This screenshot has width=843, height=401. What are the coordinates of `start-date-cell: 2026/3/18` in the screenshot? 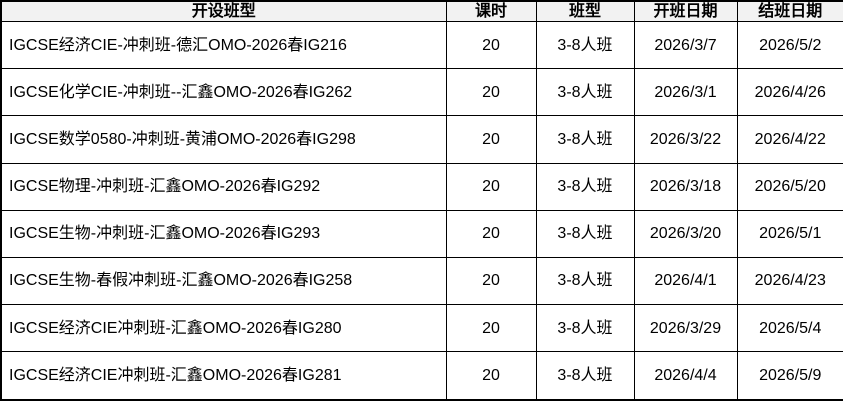 It's located at (685, 186).